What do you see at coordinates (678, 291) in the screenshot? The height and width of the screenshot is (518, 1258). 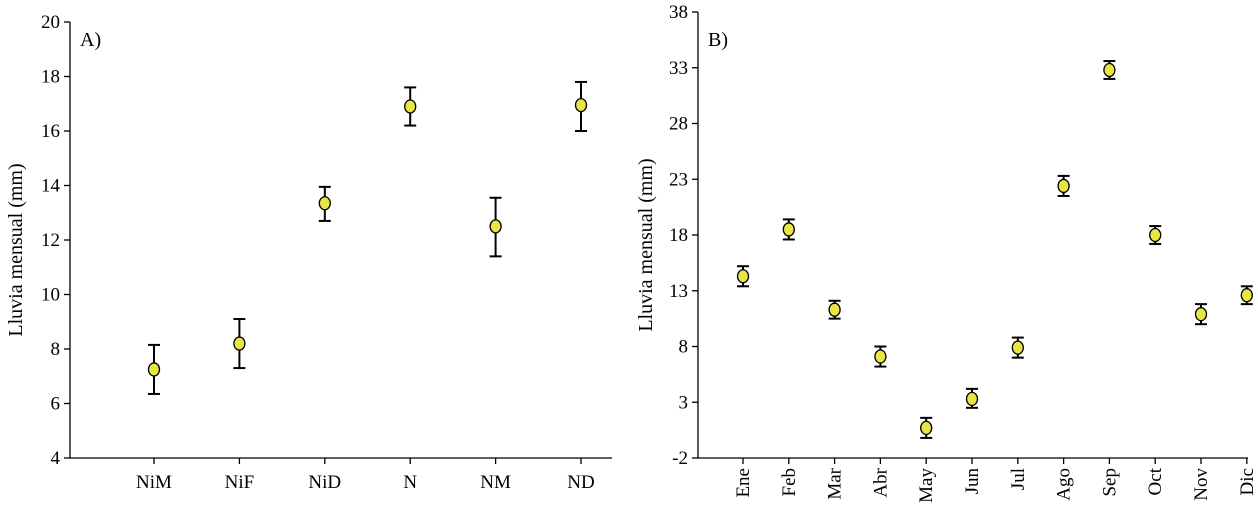 I see `y-tick-label: 13` at bounding box center [678, 291].